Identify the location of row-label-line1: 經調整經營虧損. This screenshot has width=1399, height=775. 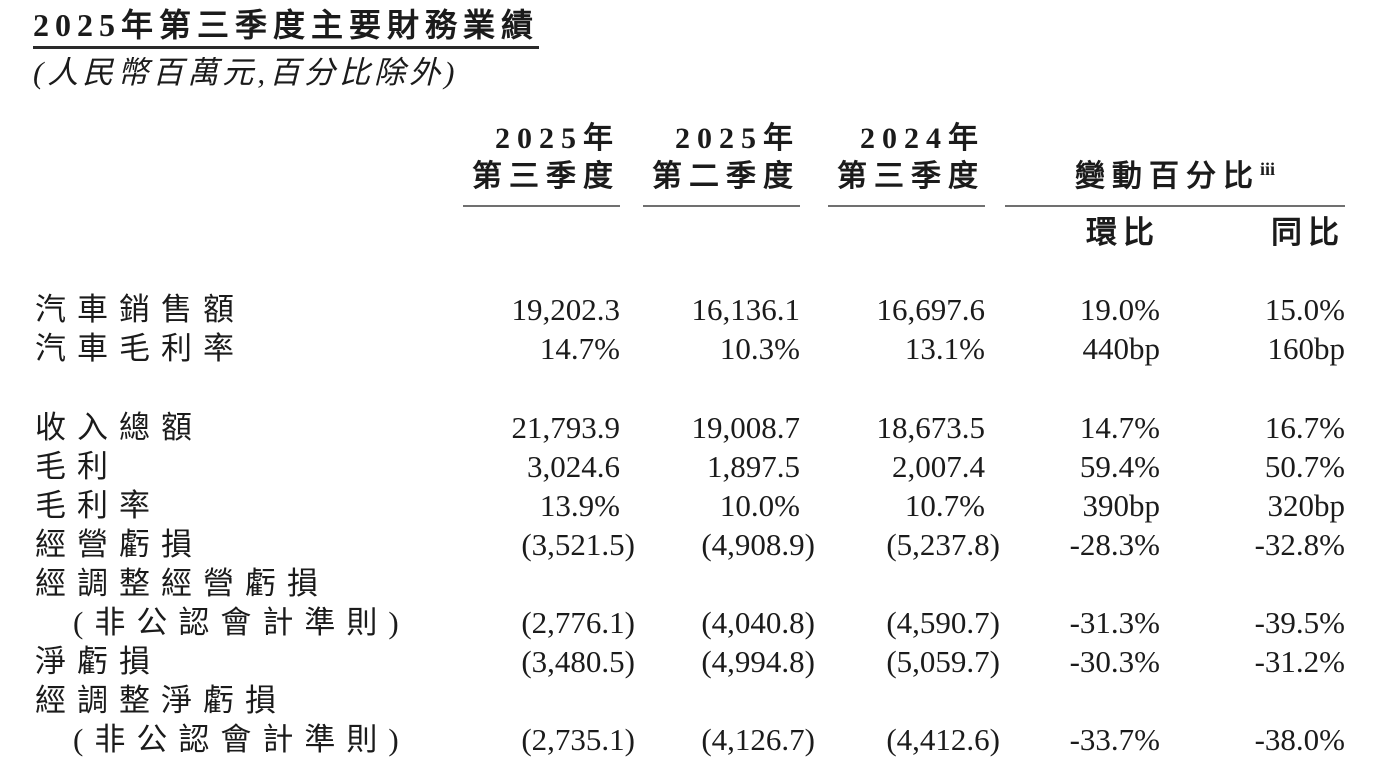
(182, 583).